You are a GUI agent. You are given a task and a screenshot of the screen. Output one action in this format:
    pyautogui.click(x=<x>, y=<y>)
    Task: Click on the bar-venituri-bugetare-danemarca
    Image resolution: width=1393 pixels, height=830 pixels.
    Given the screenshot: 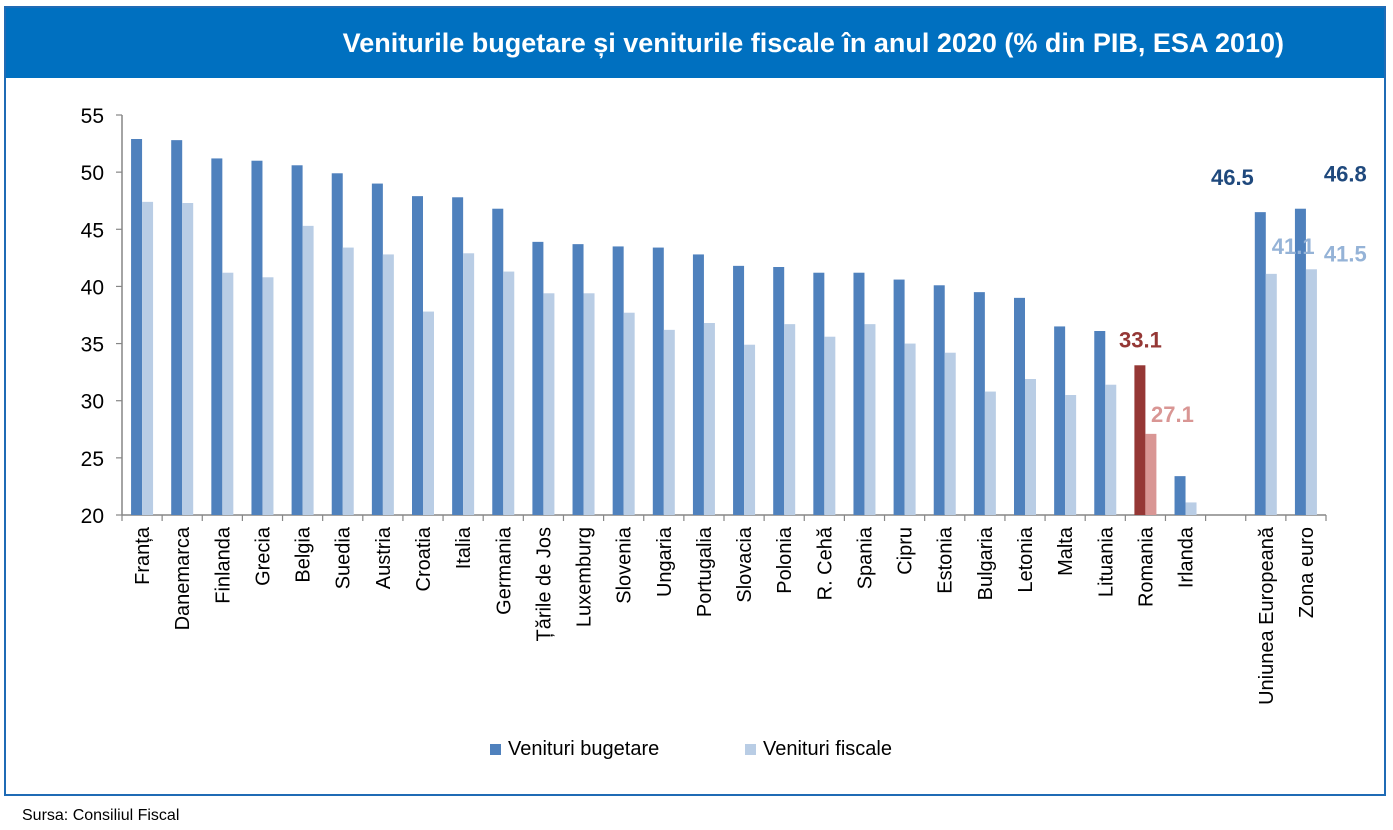 What is the action you would take?
    pyautogui.click(x=177, y=327)
    